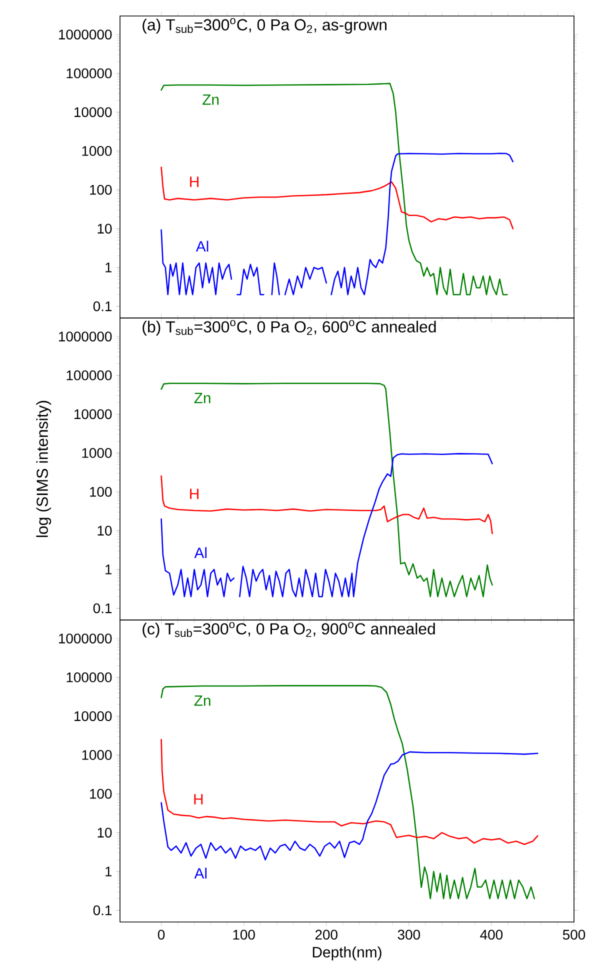 This screenshot has width=592, height=978. I want to click on x-axis-title: Depth(nm), so click(347, 953).